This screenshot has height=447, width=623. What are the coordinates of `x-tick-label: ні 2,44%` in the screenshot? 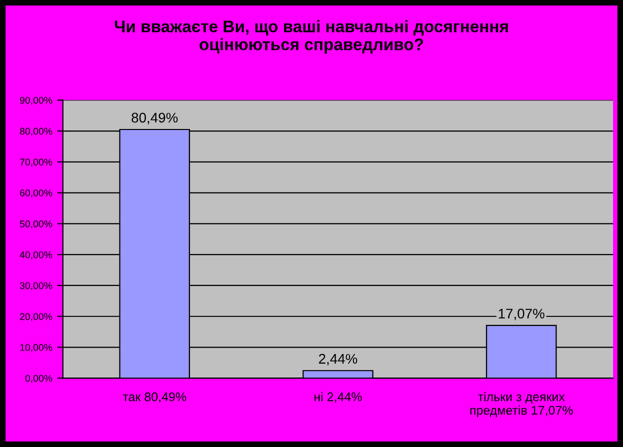 It's located at (338, 397).